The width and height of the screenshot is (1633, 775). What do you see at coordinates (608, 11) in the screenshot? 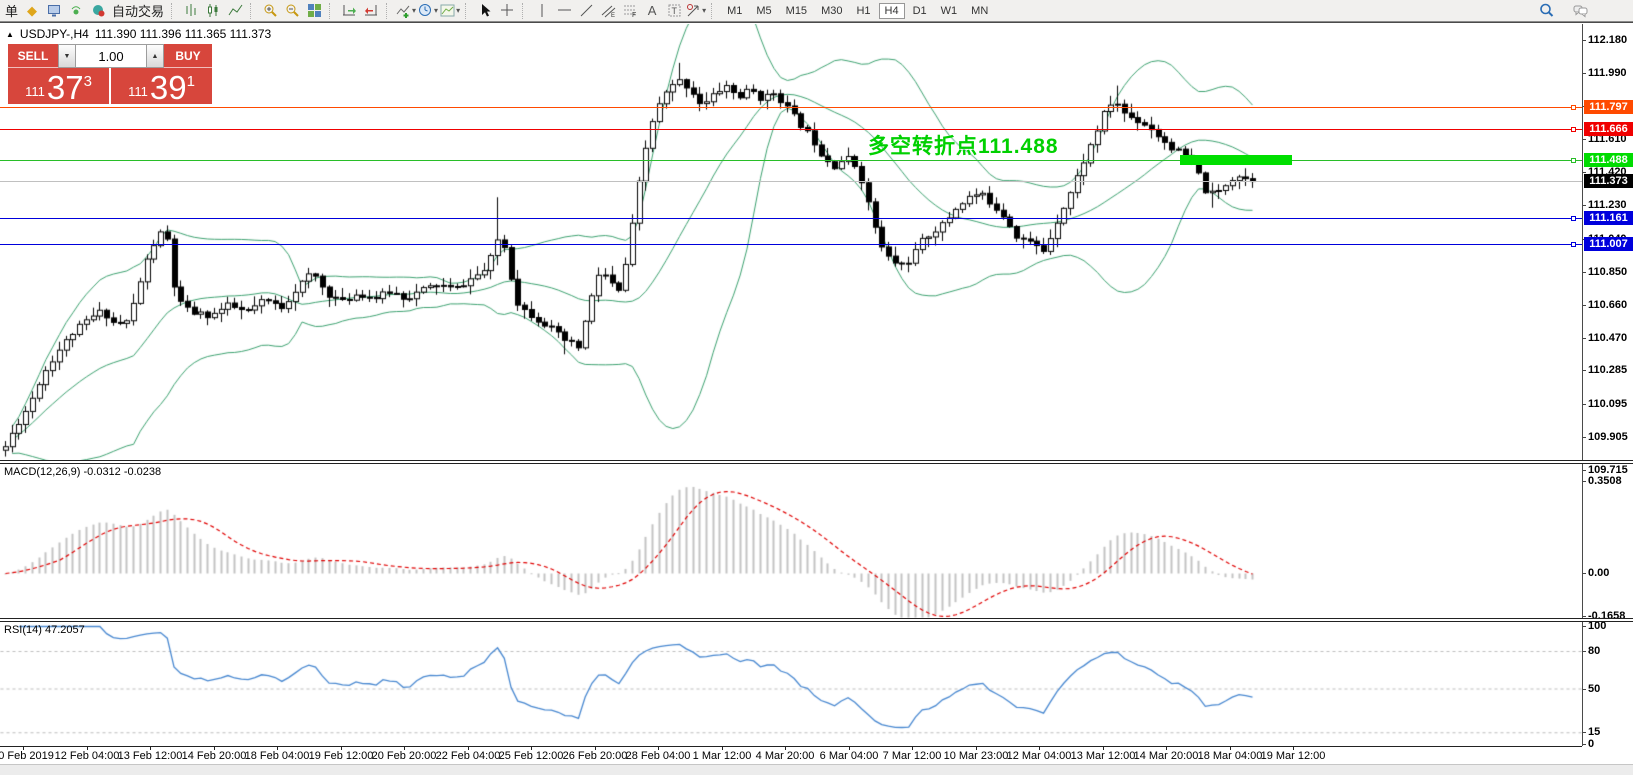
I see `channel-icon: E` at bounding box center [608, 11].